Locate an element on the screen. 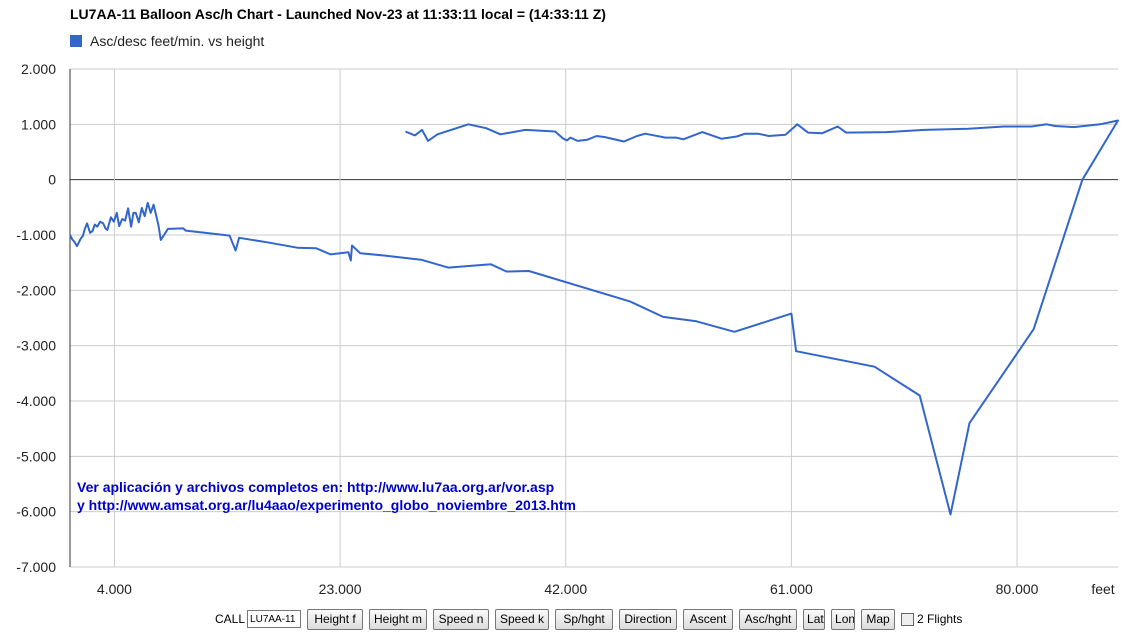  speed-height-button: Sp/hght is located at coordinates (584, 619).